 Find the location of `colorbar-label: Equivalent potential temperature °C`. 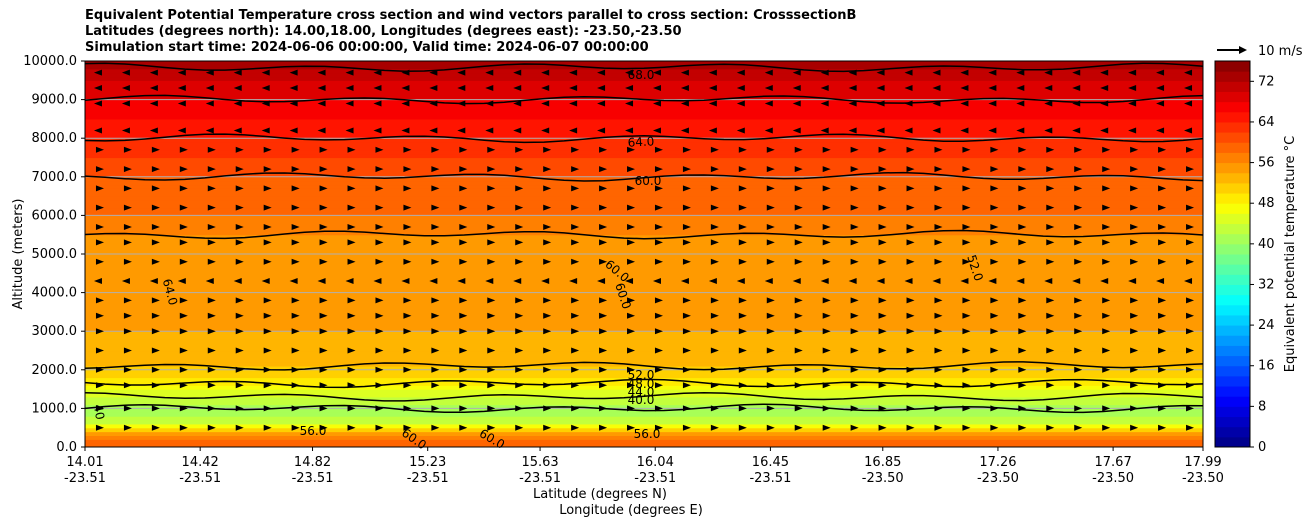

colorbar-label: Equivalent potential temperature °C is located at coordinates (1290, 254).